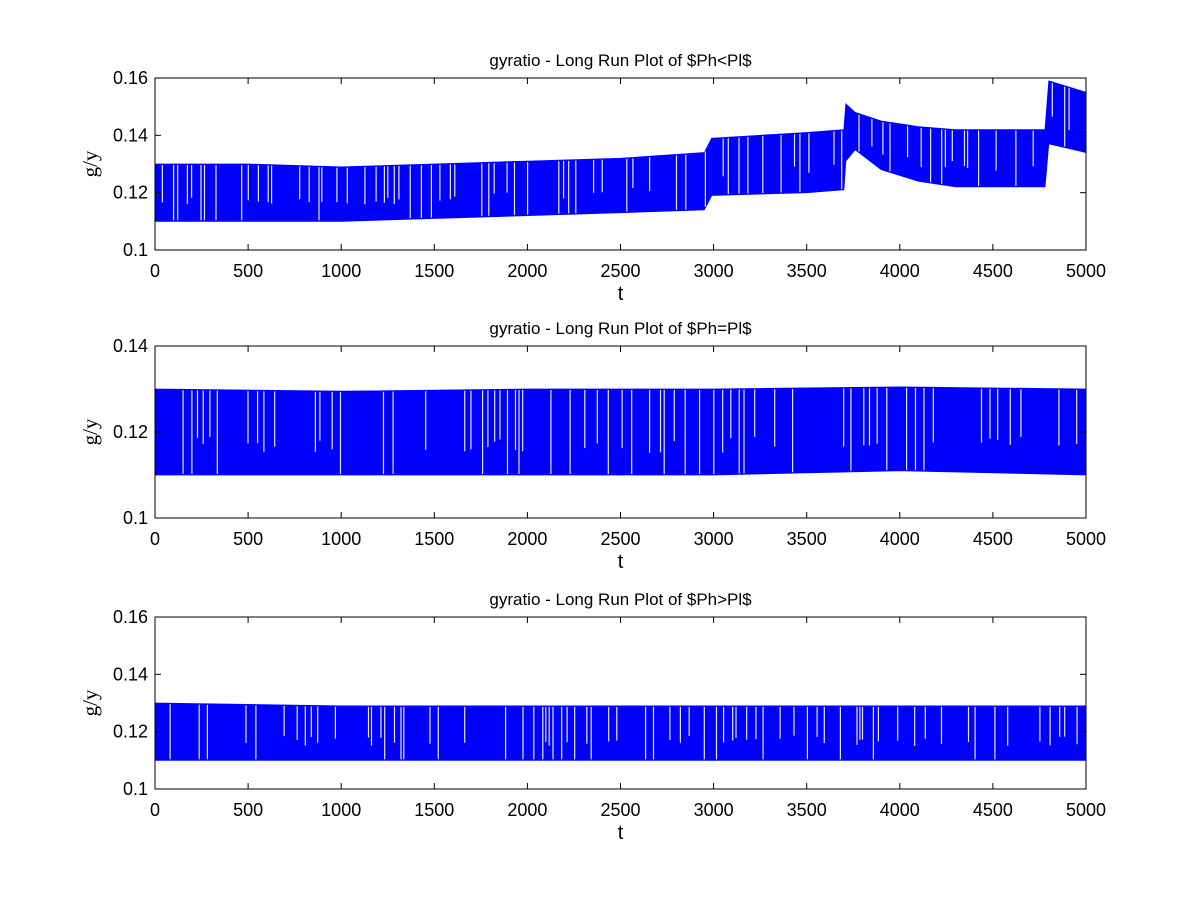 Image resolution: width=1200 pixels, height=900 pixels. What do you see at coordinates (620, 60) in the screenshot?
I see `chart-title: gyratio - Long Run Plot of $Ph<Pl$` at bounding box center [620, 60].